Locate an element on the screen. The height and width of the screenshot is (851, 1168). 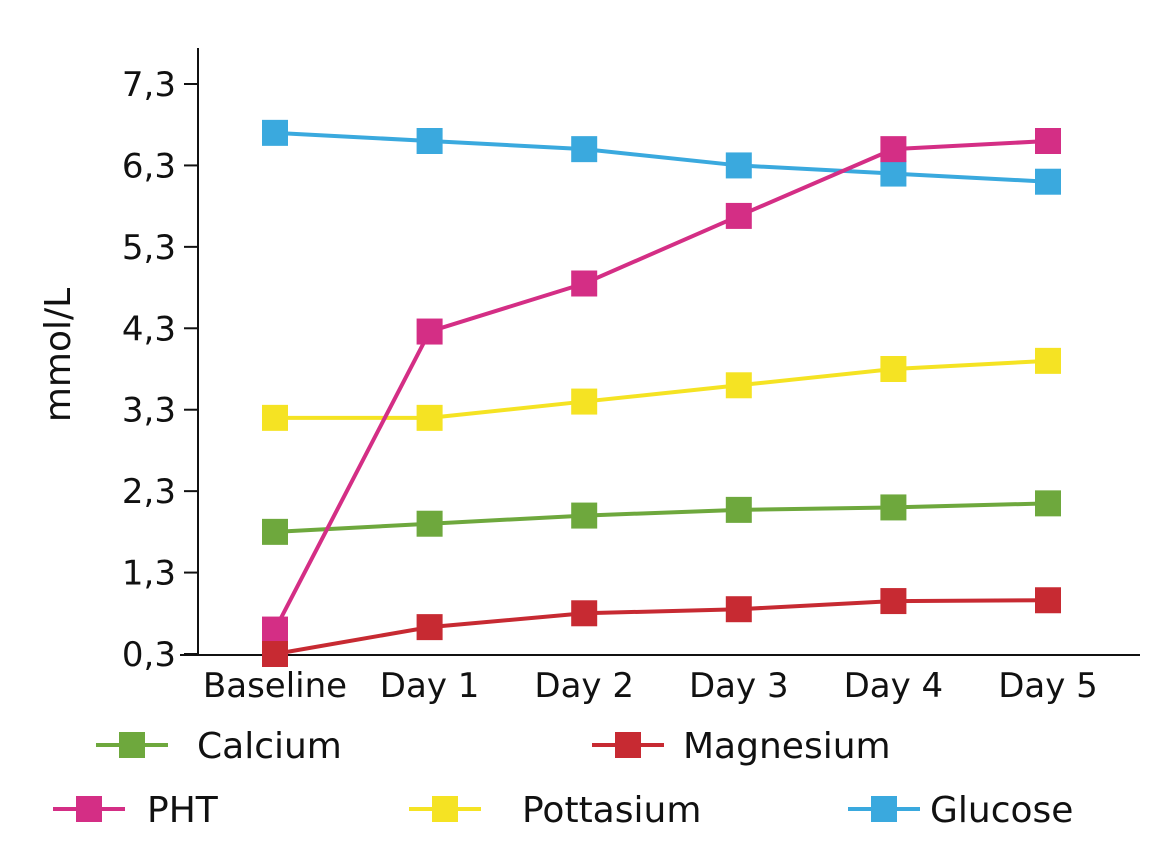
y-ticks: 7,3 6,3 5,3 4,3 3,3 2,3 1,3 0,3 is located at coordinates (160, 370).